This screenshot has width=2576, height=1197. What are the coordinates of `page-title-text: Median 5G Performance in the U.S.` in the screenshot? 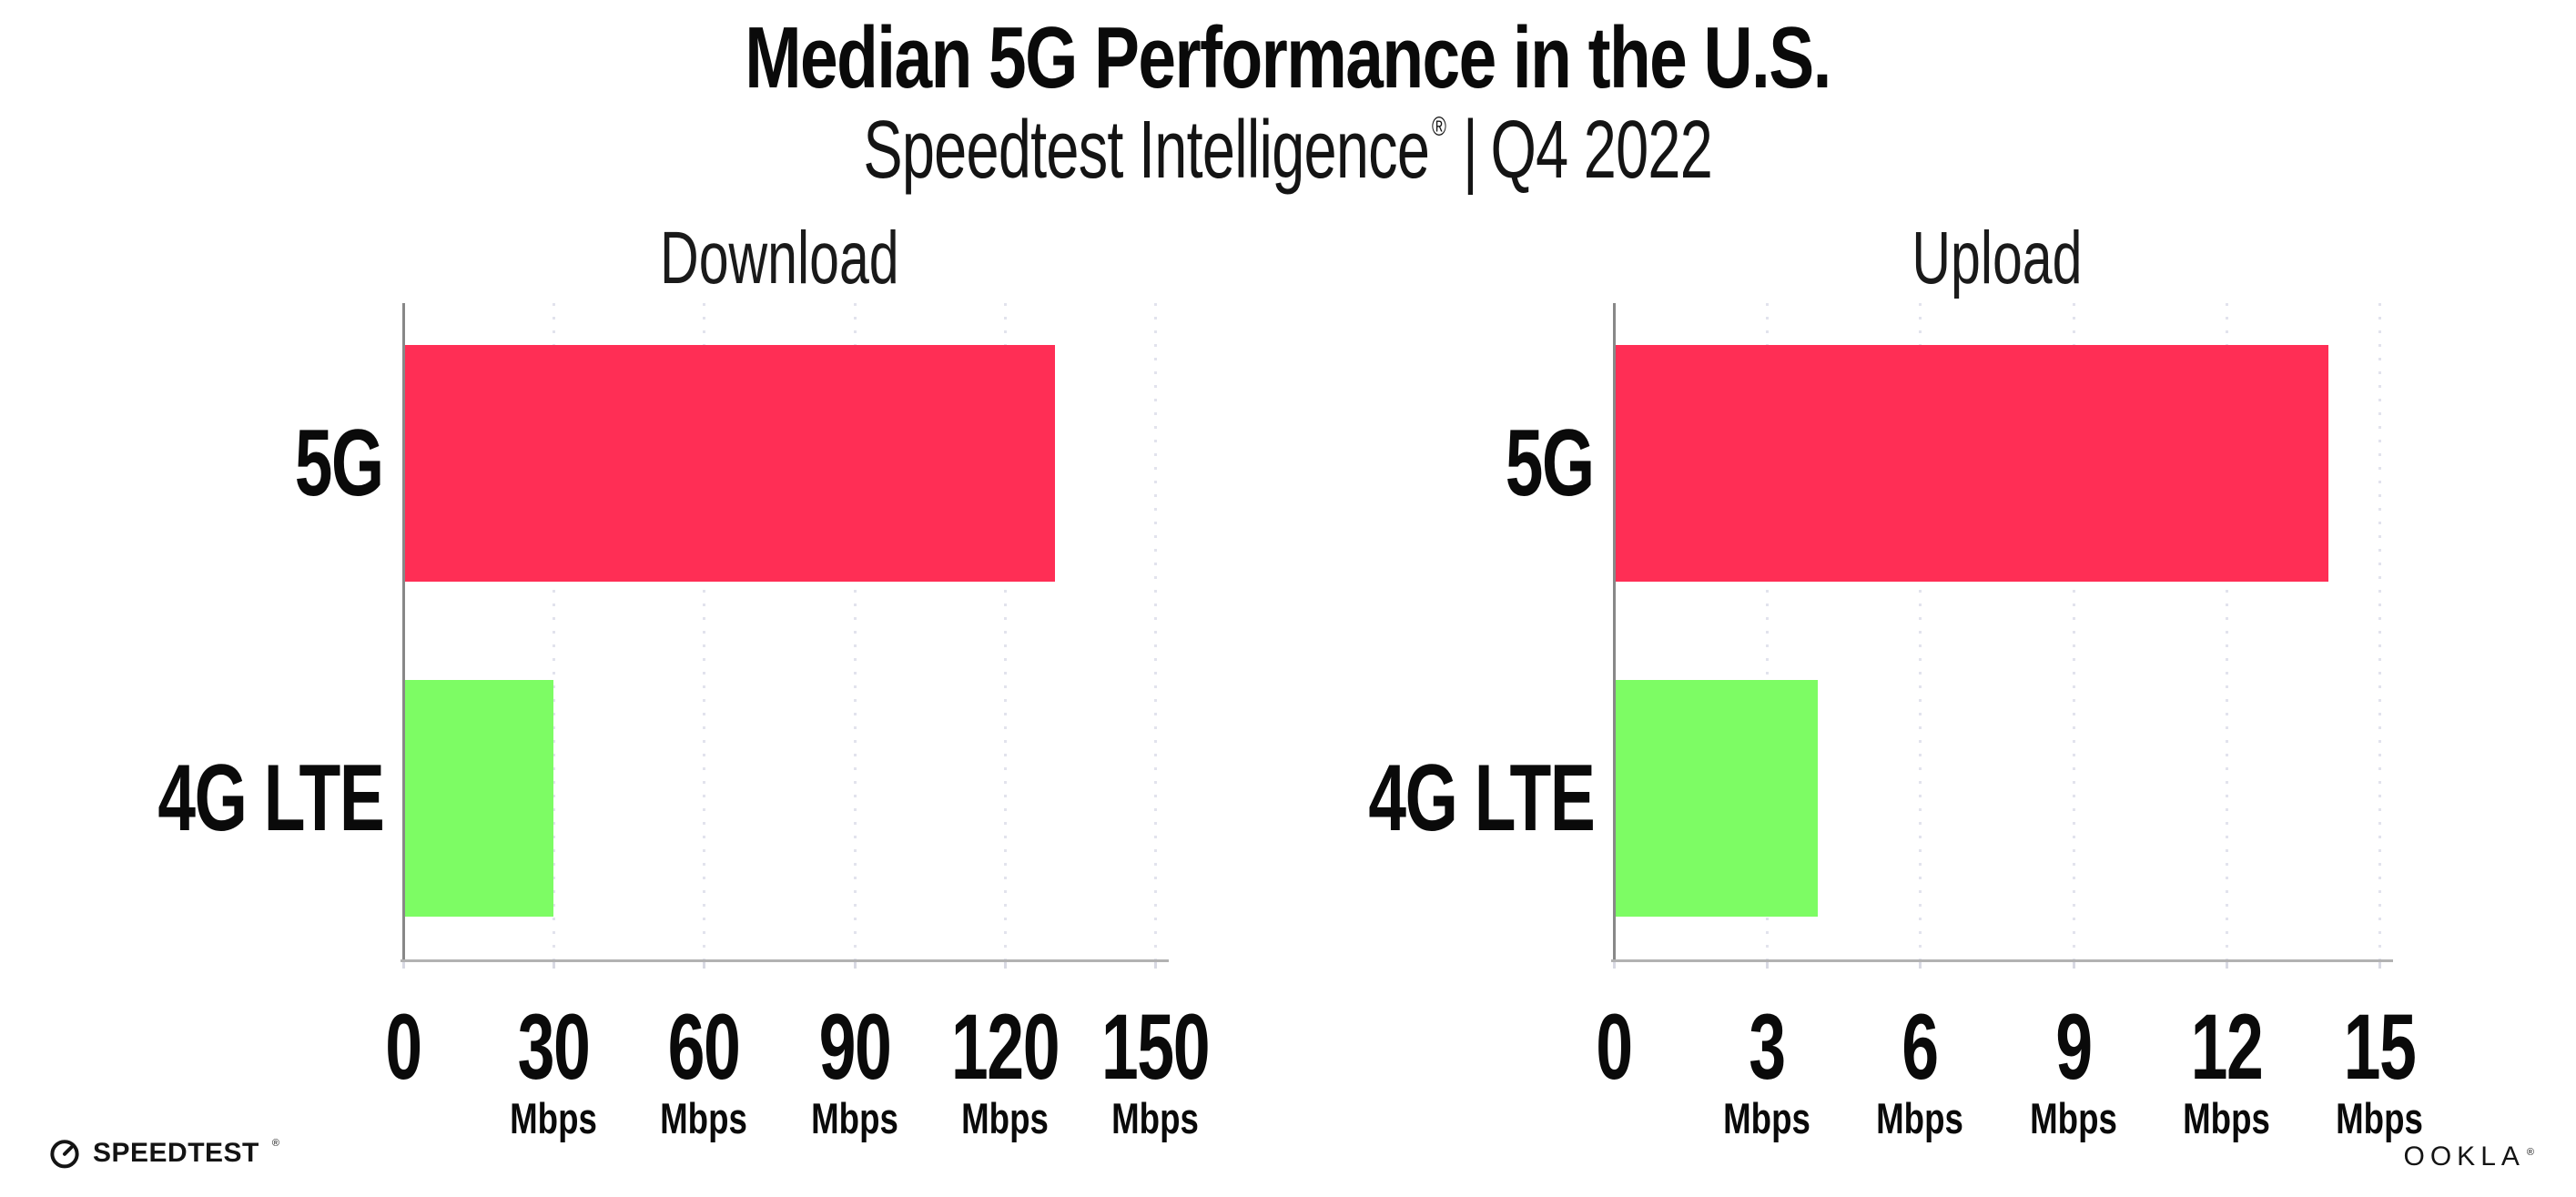 It's located at (1288, 58).